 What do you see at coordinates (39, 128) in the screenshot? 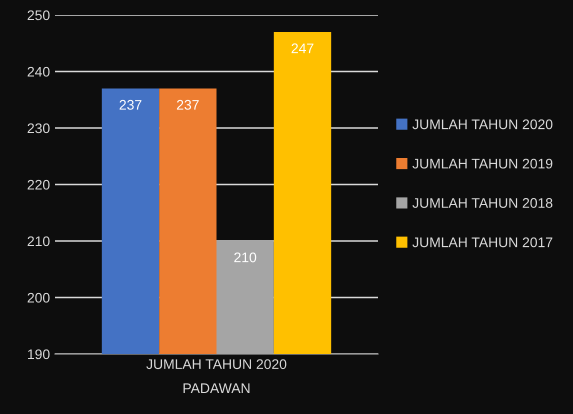
I see `y-tick-label: 230` at bounding box center [39, 128].